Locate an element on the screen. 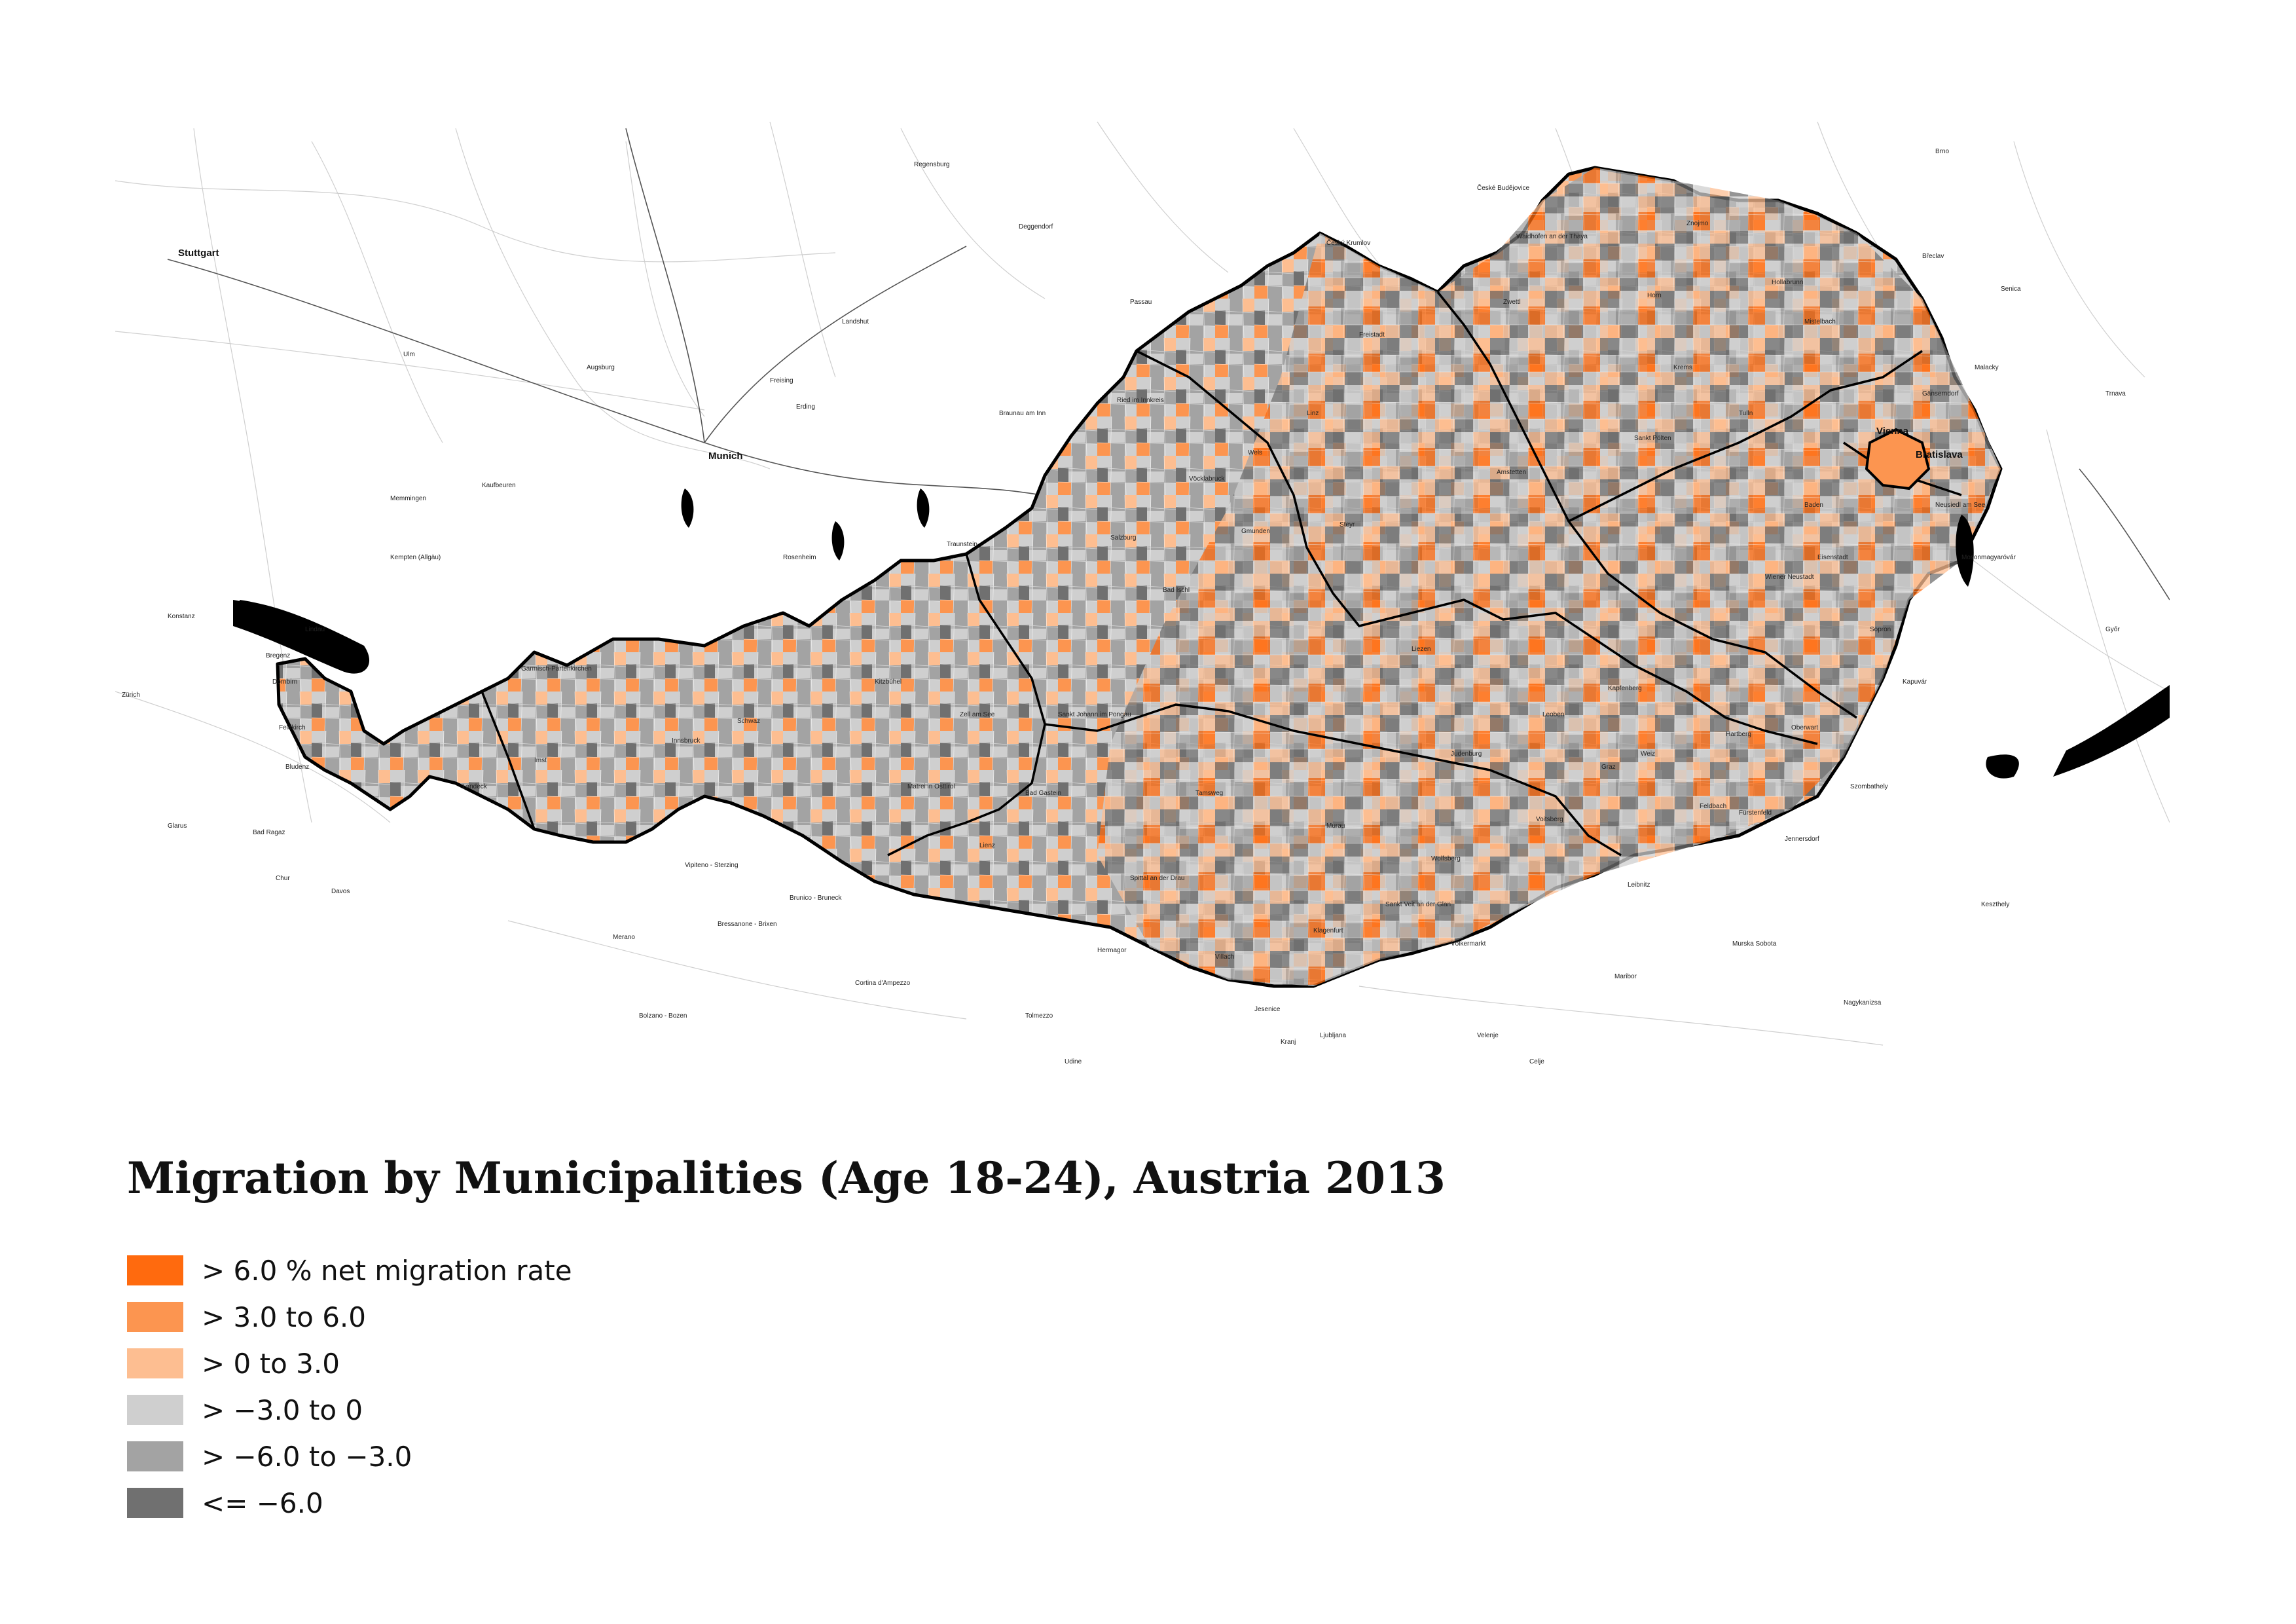 This screenshot has width=2296, height=1624. place-label: Augsburg is located at coordinates (601, 367).